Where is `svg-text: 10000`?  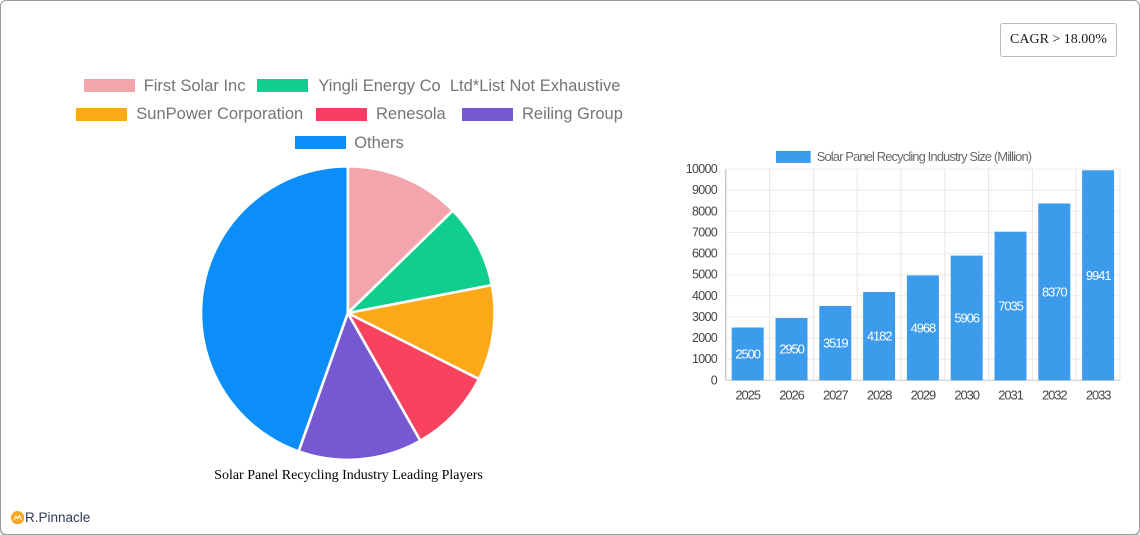
svg-text: 10000 is located at coordinates (702, 169).